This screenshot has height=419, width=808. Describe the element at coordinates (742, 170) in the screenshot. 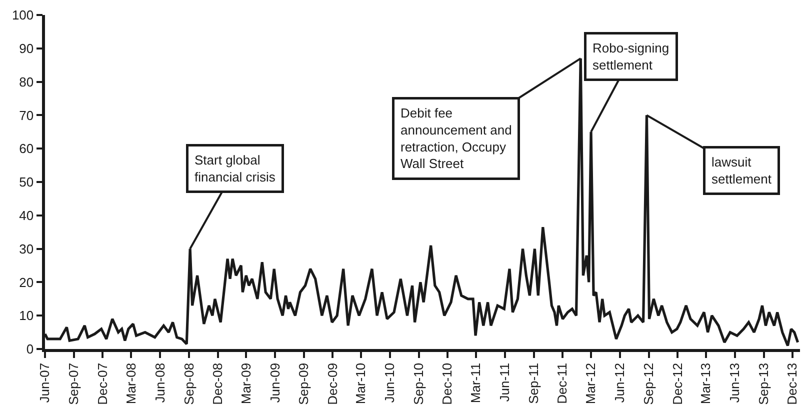

I see `annotation: lawsuit settlement` at that location.